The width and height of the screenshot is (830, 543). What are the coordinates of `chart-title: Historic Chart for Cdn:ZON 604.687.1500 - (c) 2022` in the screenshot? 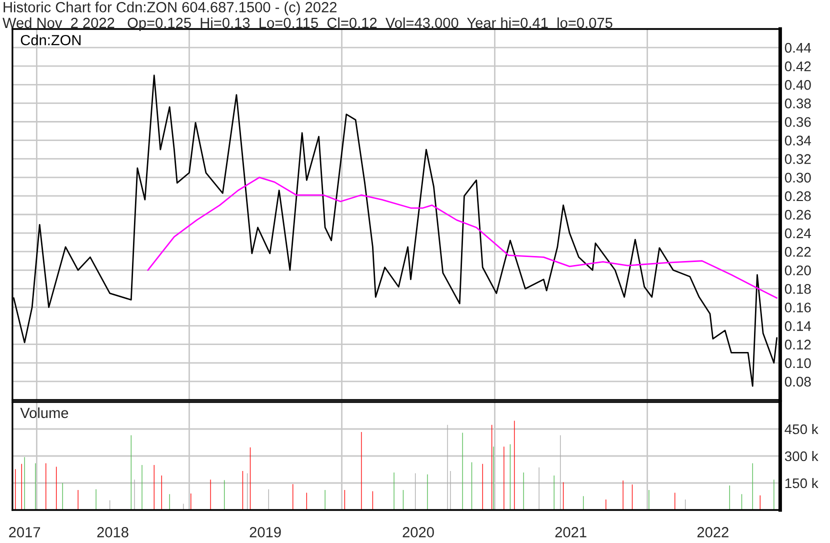 It's located at (170, 9).